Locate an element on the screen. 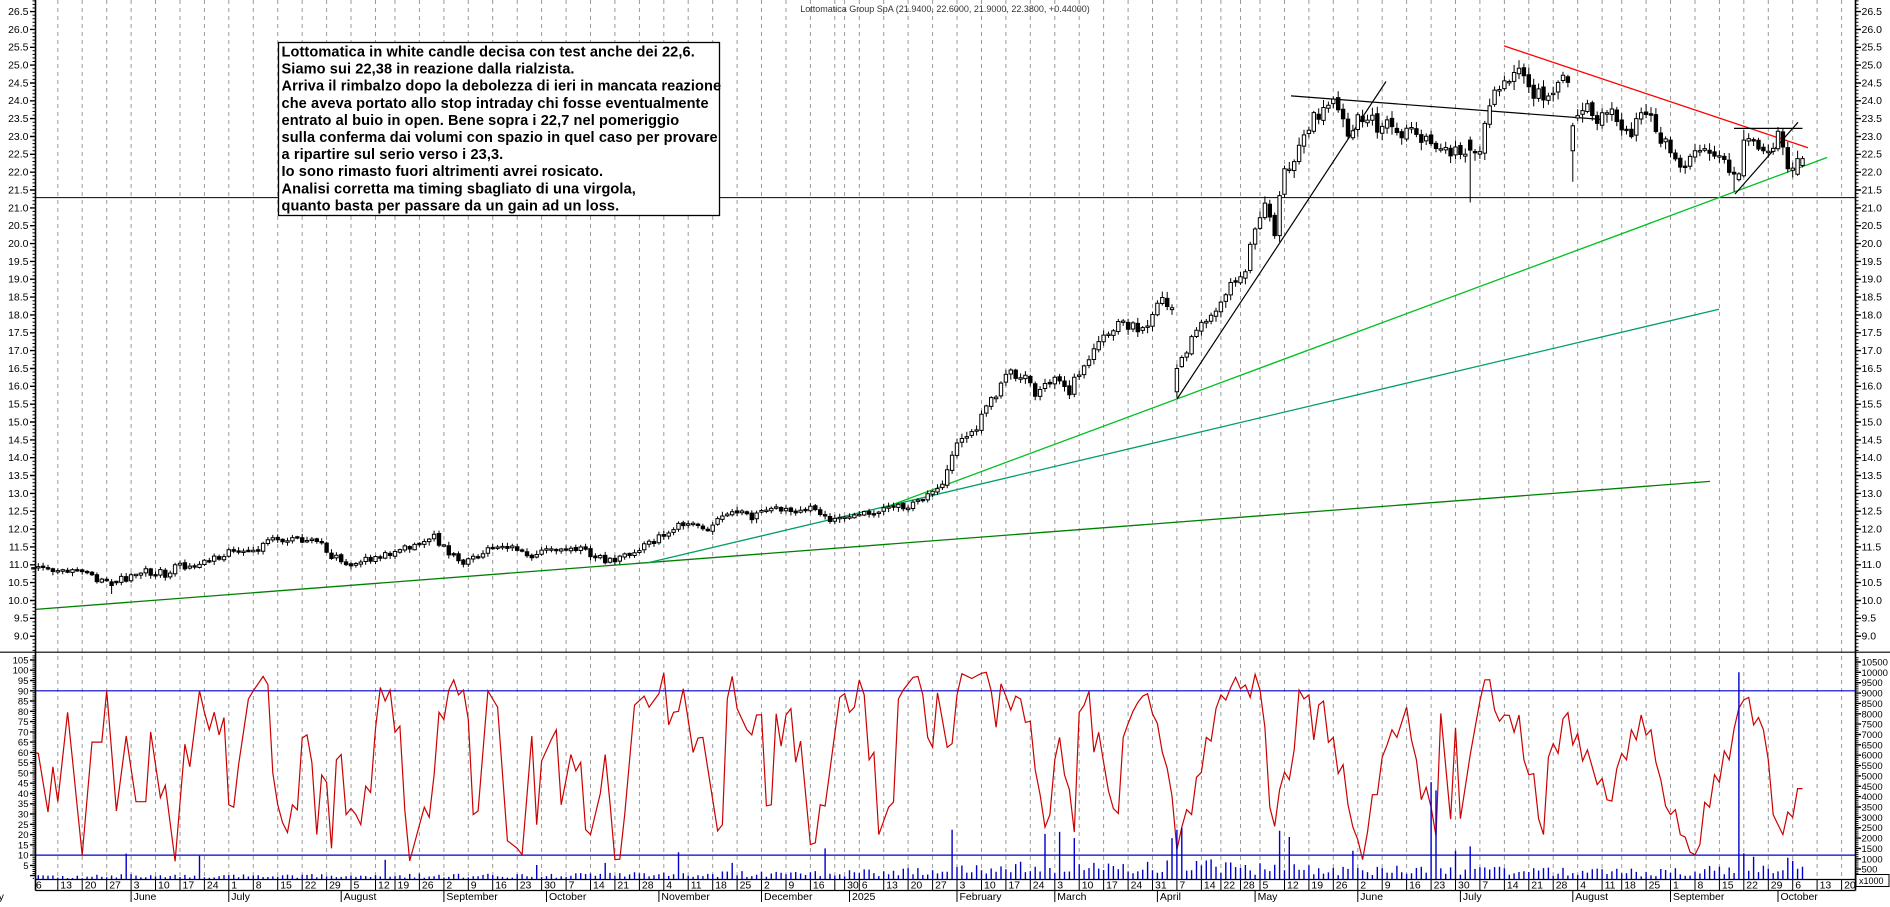  svg-text: 17.5 is located at coordinates (1872, 333).